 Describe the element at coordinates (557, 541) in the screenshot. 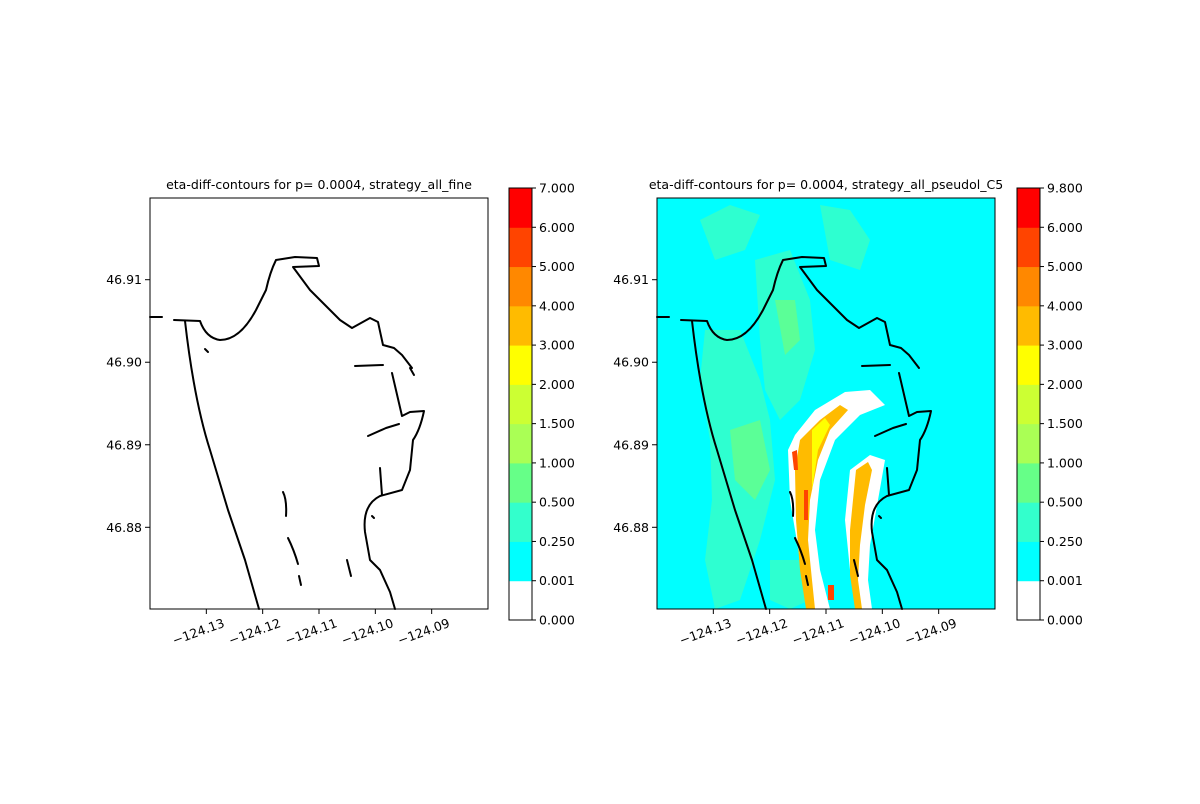

I see `left-colorbar-tick-label: 0.250` at that location.